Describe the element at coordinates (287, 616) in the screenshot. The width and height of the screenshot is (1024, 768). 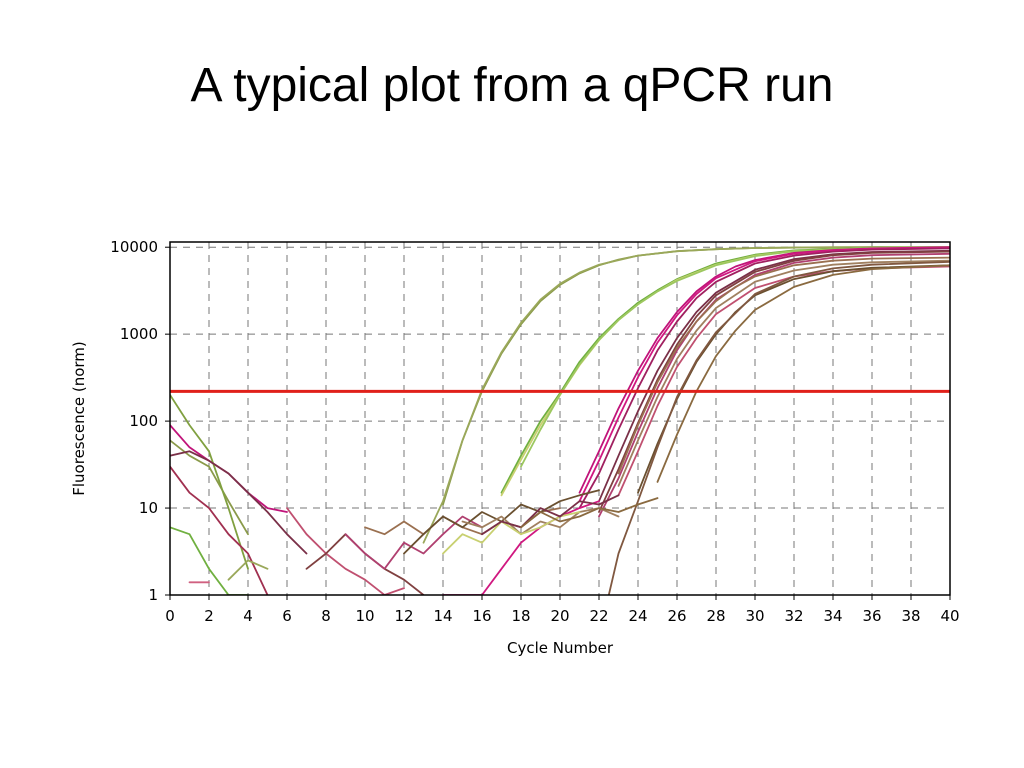
I see `x-tick-label: 6` at that location.